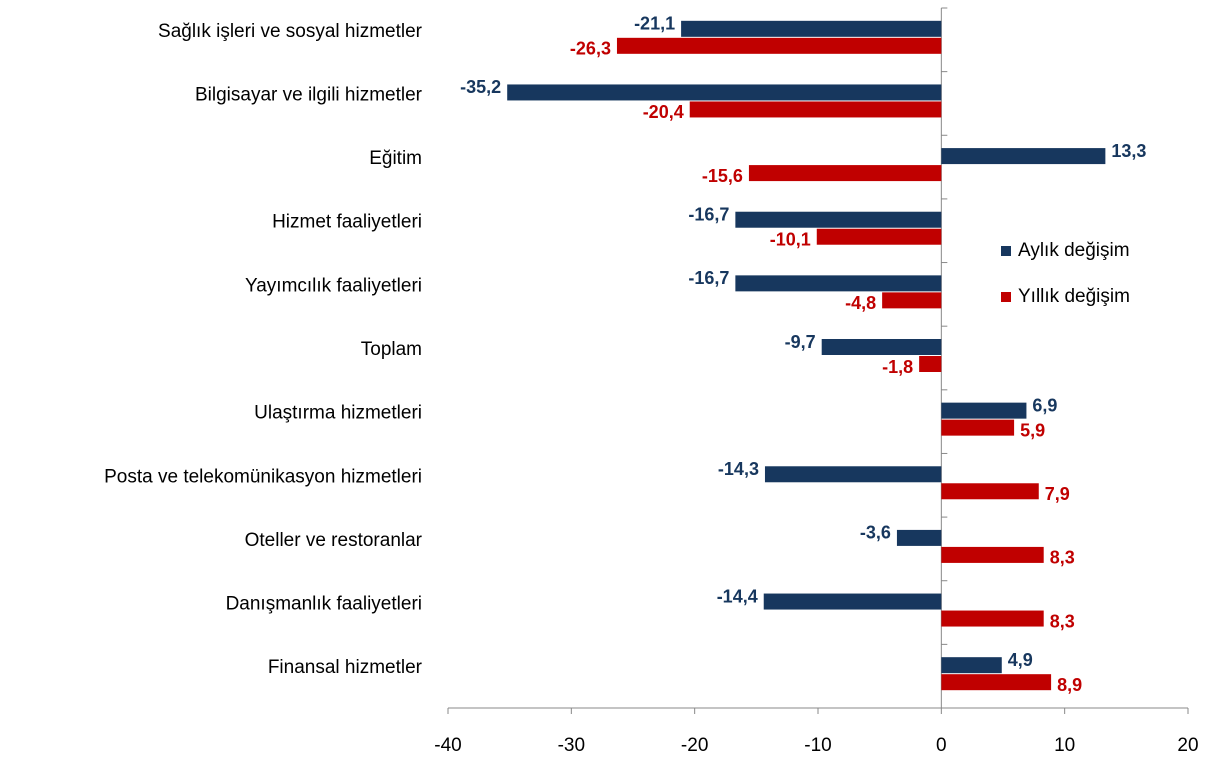 This screenshot has width=1215, height=758. I want to click on x-tick-label: -30, so click(571, 745).